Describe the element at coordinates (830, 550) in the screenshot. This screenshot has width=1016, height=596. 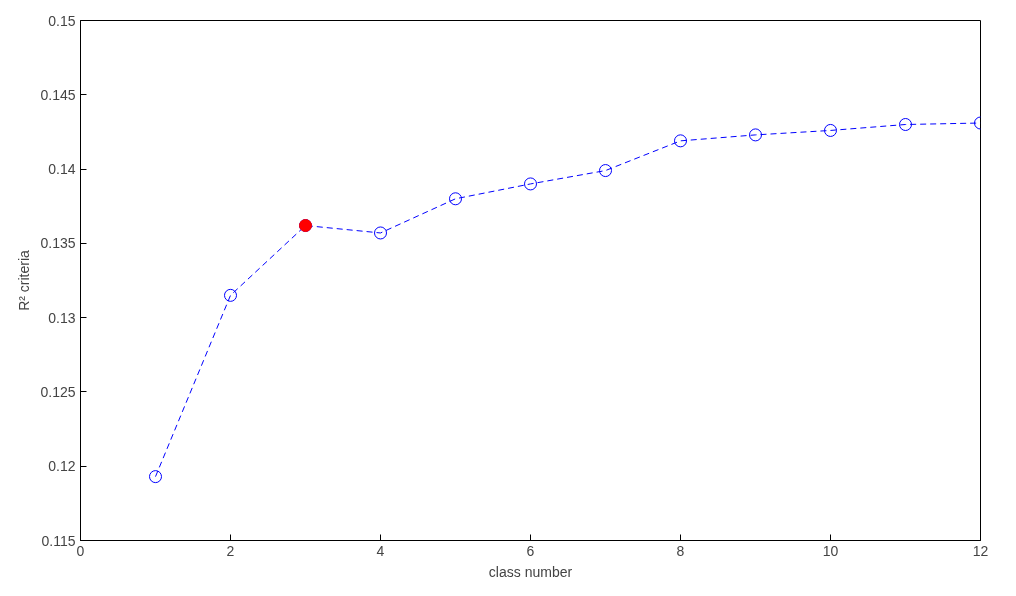
I see `x-tick-label: 10` at that location.